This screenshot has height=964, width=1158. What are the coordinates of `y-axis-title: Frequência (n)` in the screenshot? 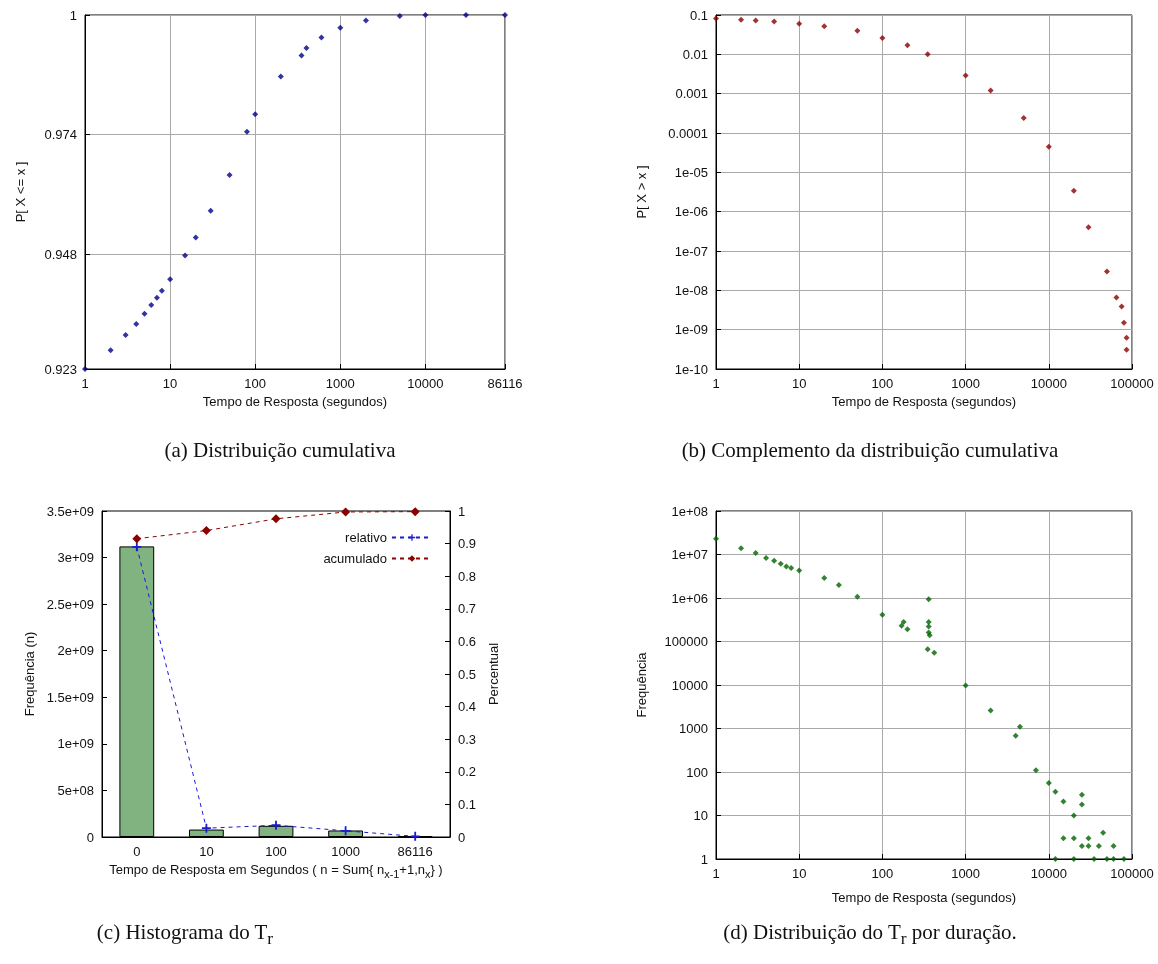 It's located at (29, 674).